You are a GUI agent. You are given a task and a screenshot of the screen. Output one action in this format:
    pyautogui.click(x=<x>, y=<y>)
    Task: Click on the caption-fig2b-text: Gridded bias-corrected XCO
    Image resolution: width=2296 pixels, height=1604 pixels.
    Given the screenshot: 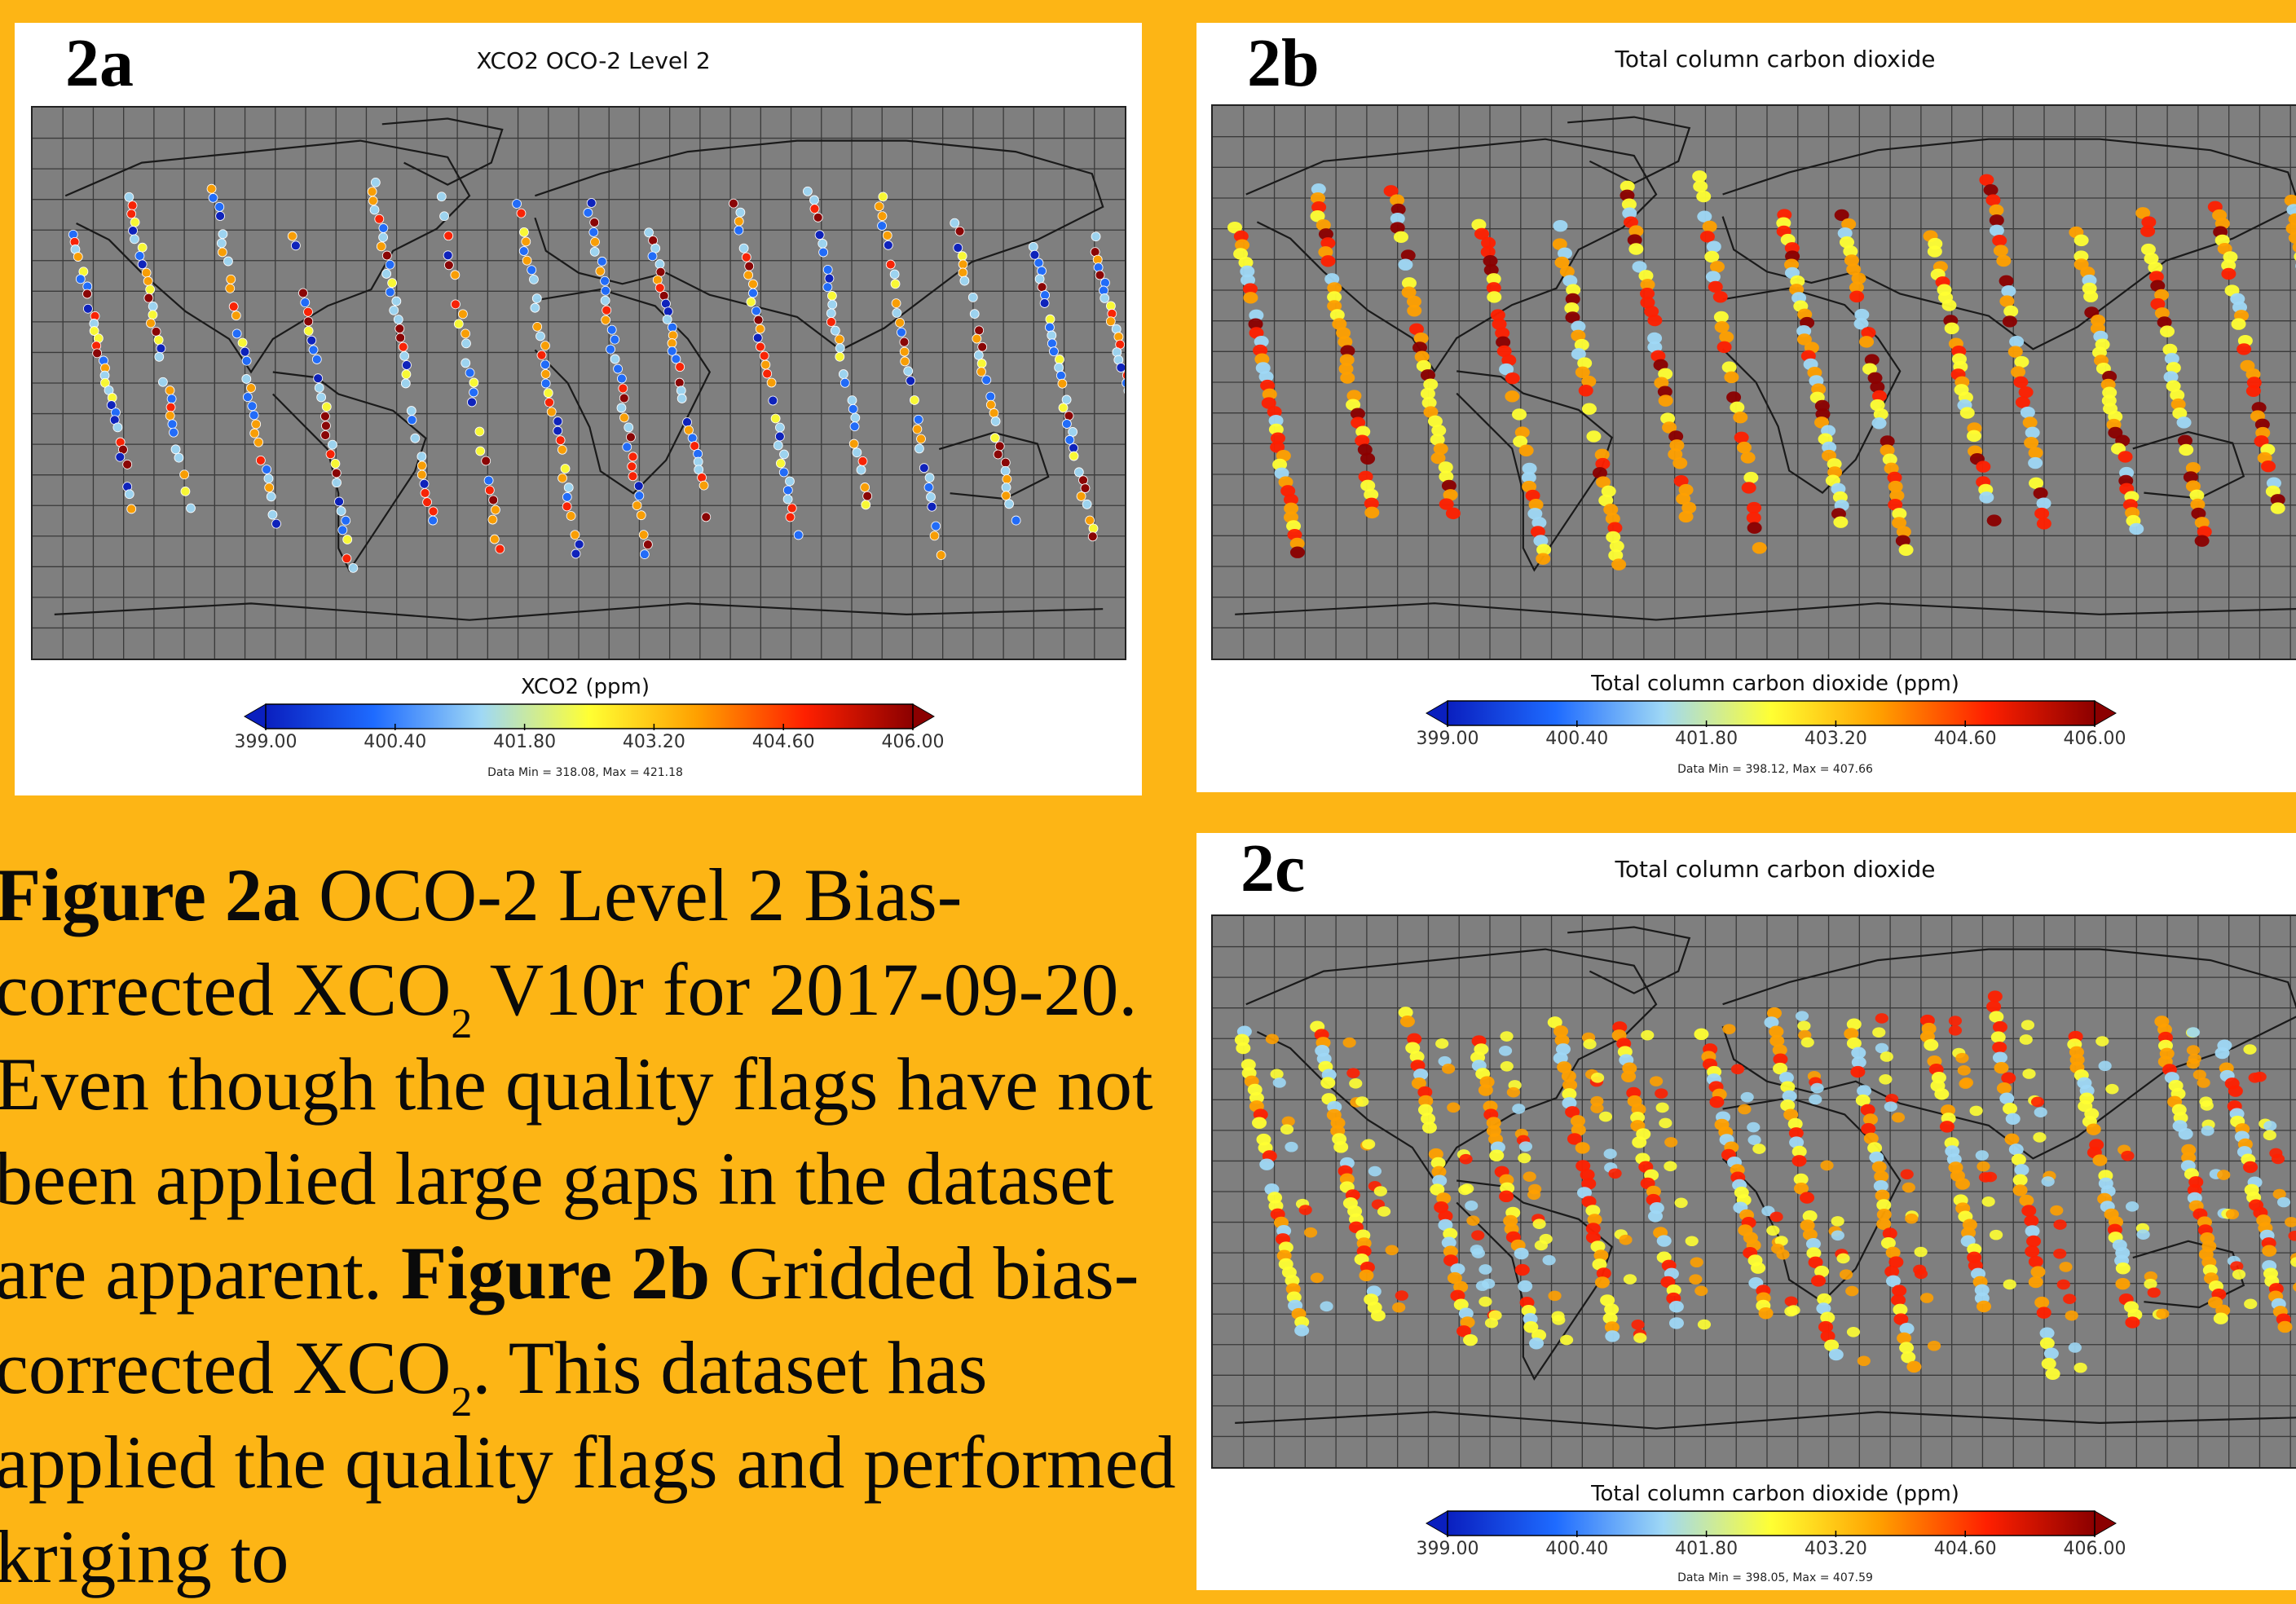 What is the action you would take?
    pyautogui.click(x=569, y=1320)
    